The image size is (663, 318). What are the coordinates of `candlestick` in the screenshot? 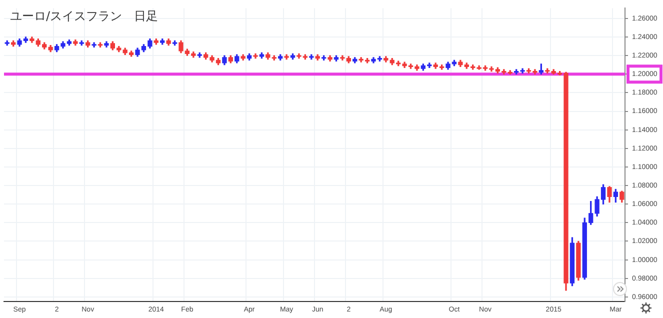 It's located at (94, 45).